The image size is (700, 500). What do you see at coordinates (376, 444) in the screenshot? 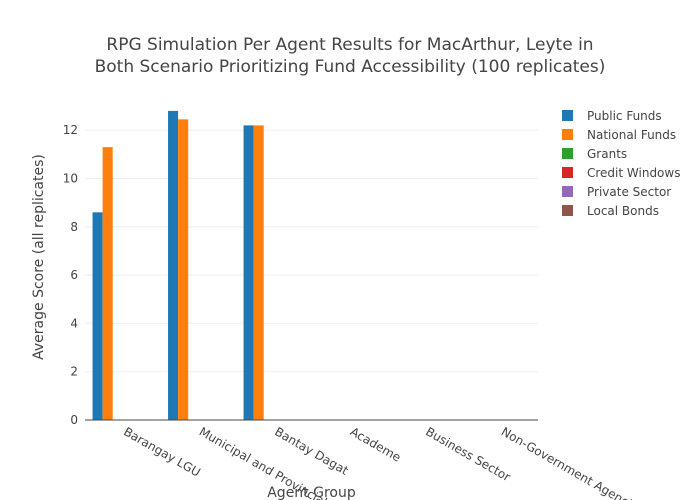
I see `x-tick-label: Academe` at bounding box center [376, 444].